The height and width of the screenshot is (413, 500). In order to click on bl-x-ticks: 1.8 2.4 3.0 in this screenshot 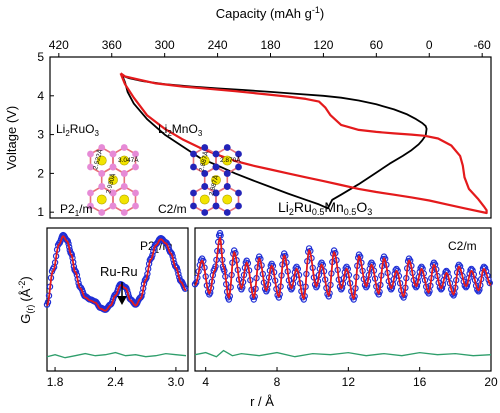, I will do `click(116, 378)`.